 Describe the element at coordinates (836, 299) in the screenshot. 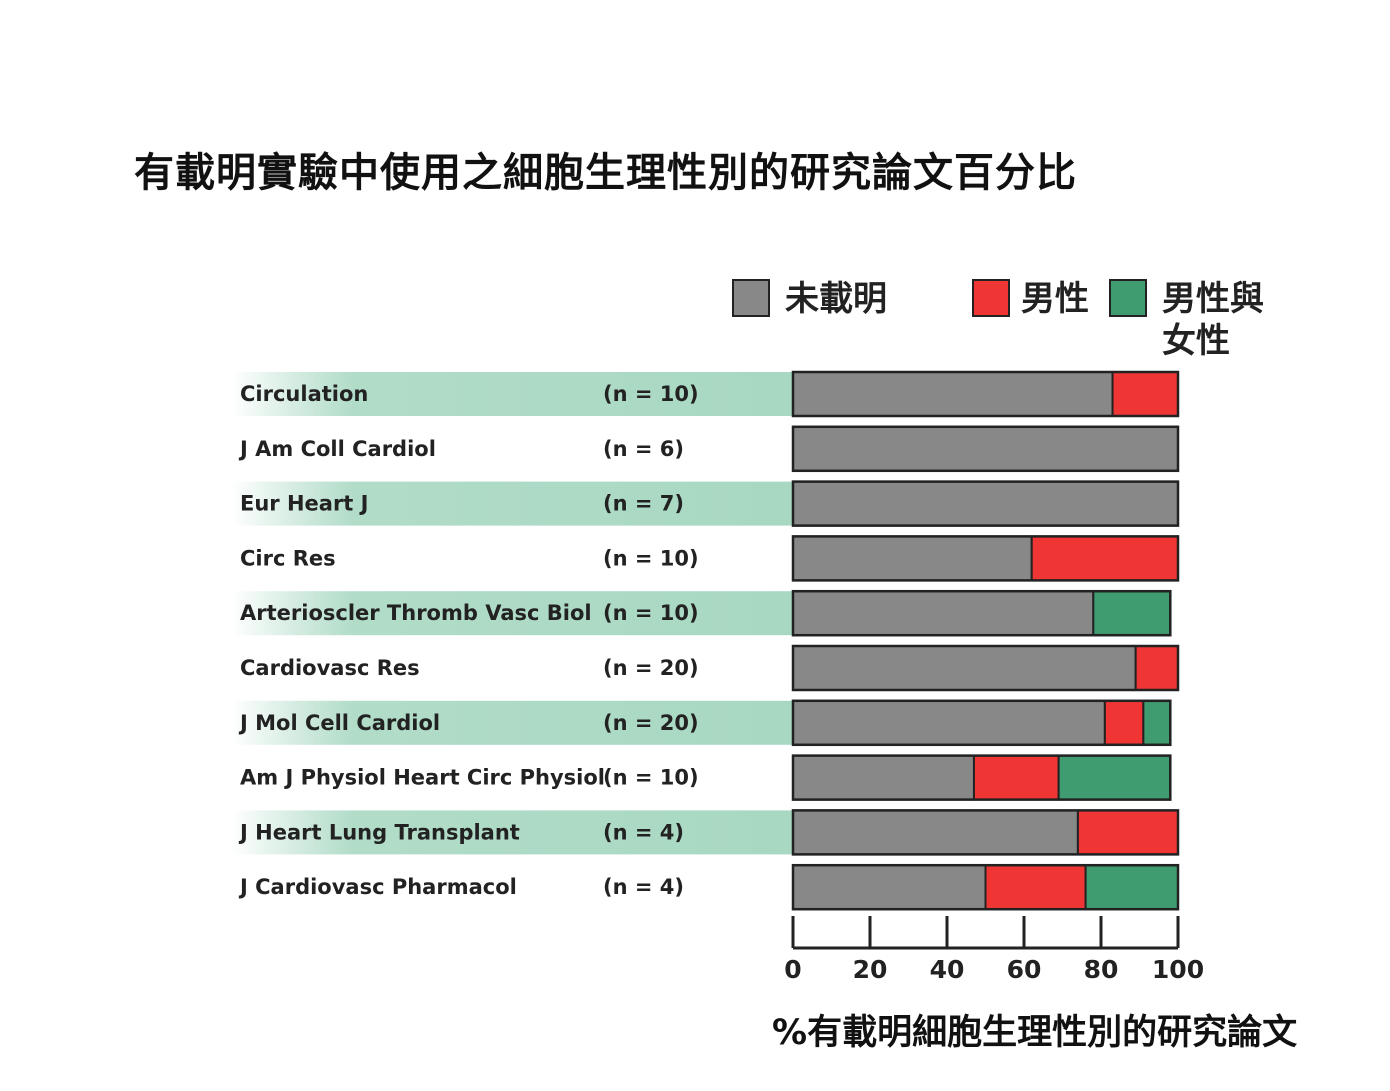

I see `legend-label: 未載明` at that location.